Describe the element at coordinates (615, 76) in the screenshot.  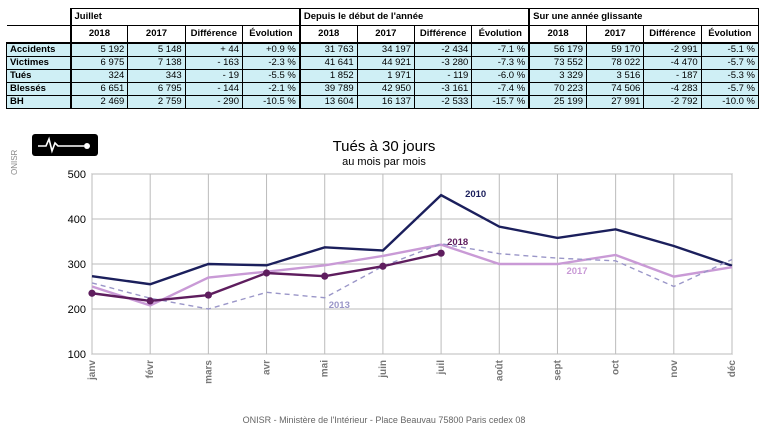
I see `table-cell: 3 516` at that location.